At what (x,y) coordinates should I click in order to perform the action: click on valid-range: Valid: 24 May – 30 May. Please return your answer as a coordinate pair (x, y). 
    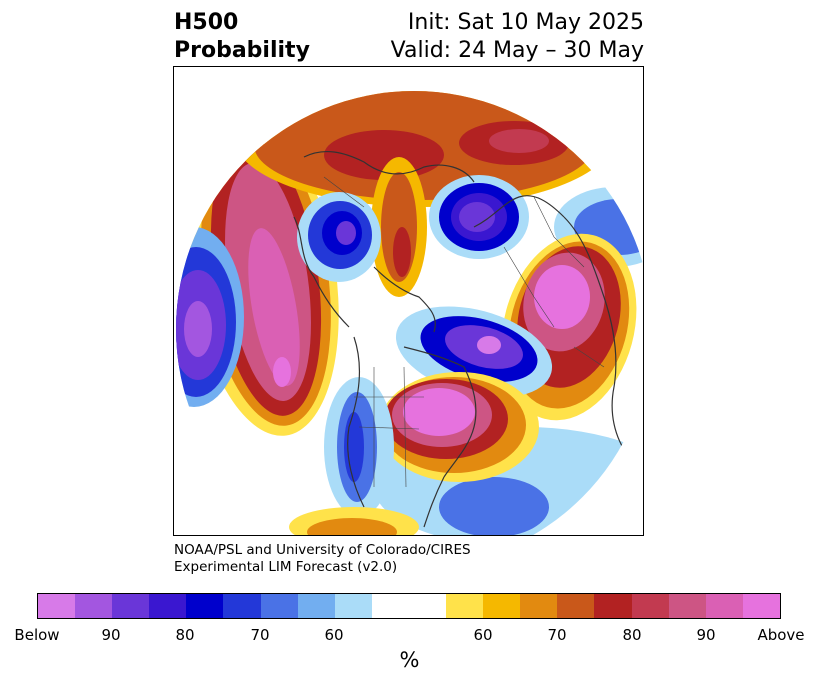
    Looking at the image, I should click on (517, 50).